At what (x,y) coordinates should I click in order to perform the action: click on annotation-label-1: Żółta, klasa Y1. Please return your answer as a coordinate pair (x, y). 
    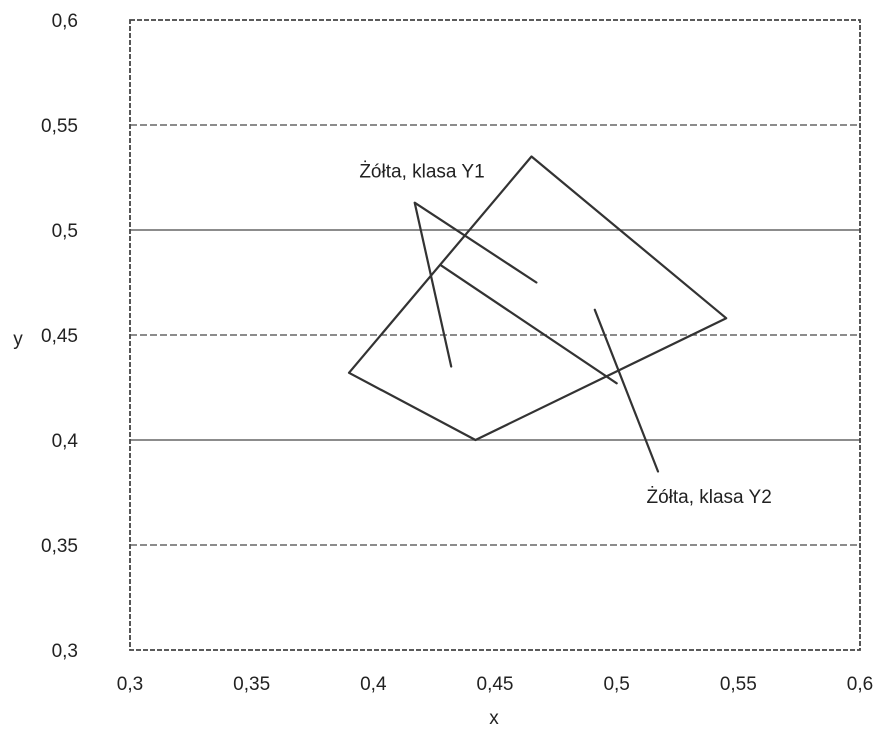
    Looking at the image, I should click on (421, 172).